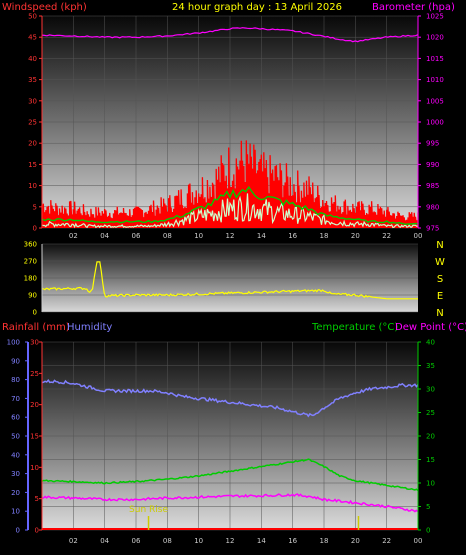 The width and height of the screenshot is (466, 555). Describe the element at coordinates (34, 374) in the screenshot. I see `rainfall-tick-label: 25` at that location.